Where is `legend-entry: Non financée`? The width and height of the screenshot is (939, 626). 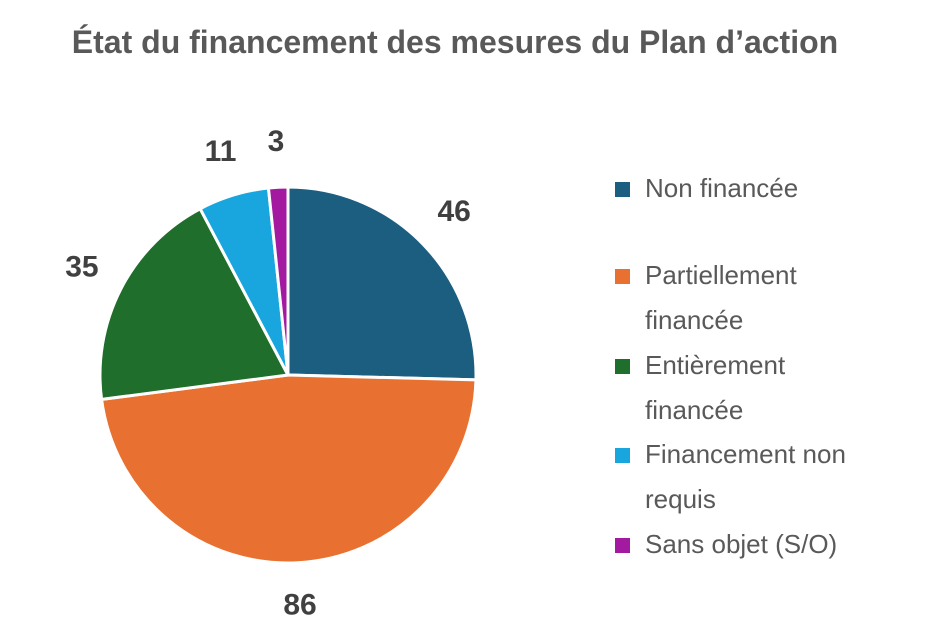
legend-entry: Non financée is located at coordinates (765, 188).